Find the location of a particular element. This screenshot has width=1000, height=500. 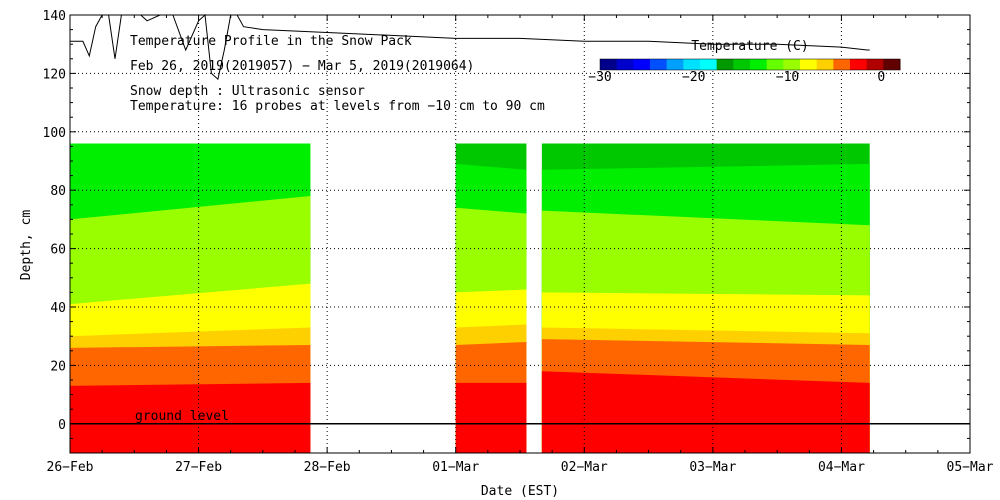

x-tick-label: 02−Mar is located at coordinates (584, 467).